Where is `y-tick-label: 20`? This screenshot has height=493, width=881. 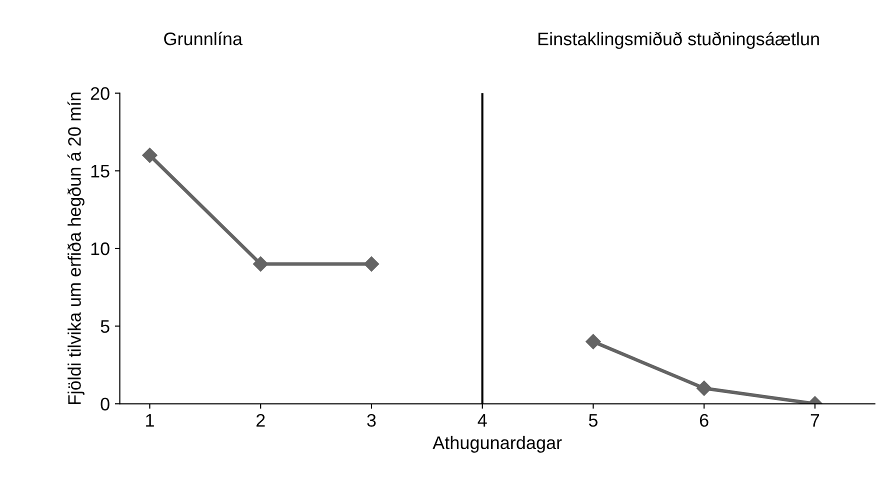
y-tick-label: 20 is located at coordinates (100, 93).